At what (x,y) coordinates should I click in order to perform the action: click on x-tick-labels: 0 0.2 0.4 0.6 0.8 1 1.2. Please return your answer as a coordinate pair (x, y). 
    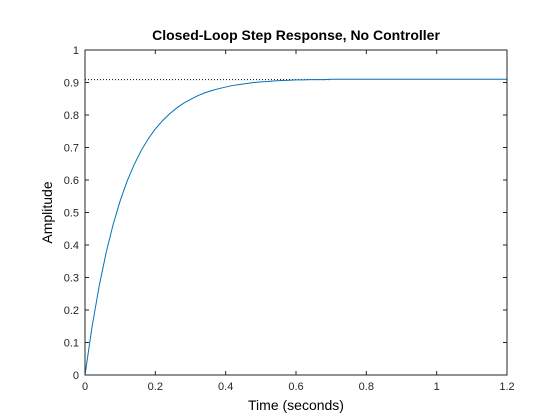
    Looking at the image, I should click on (298, 387).